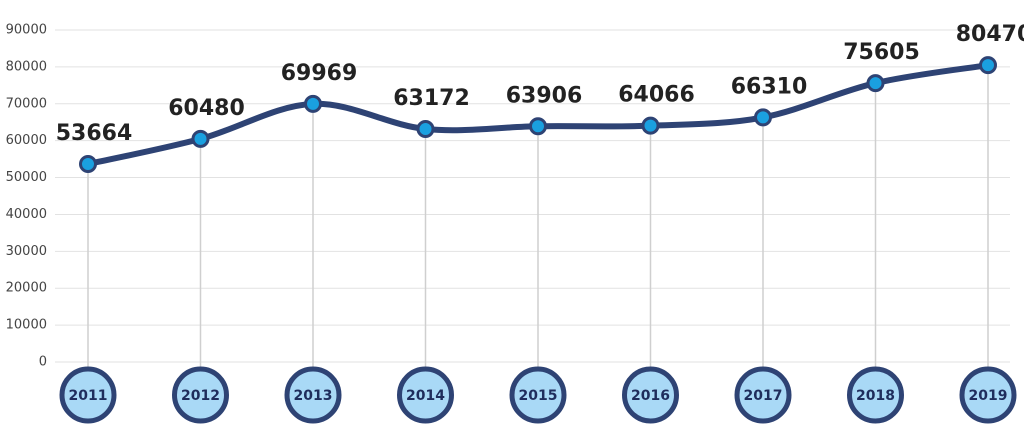 The width and height of the screenshot is (1024, 430). Describe the element at coordinates (26, 103) in the screenshot. I see `y-tick-label: 70000` at that location.